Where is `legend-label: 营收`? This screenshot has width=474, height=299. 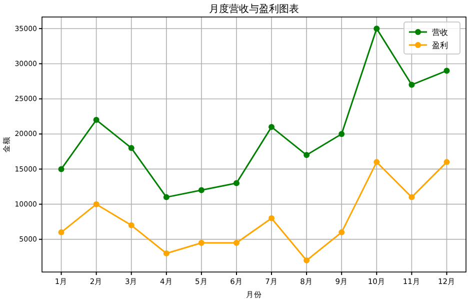 legend-label: 营收 is located at coordinates (440, 32).